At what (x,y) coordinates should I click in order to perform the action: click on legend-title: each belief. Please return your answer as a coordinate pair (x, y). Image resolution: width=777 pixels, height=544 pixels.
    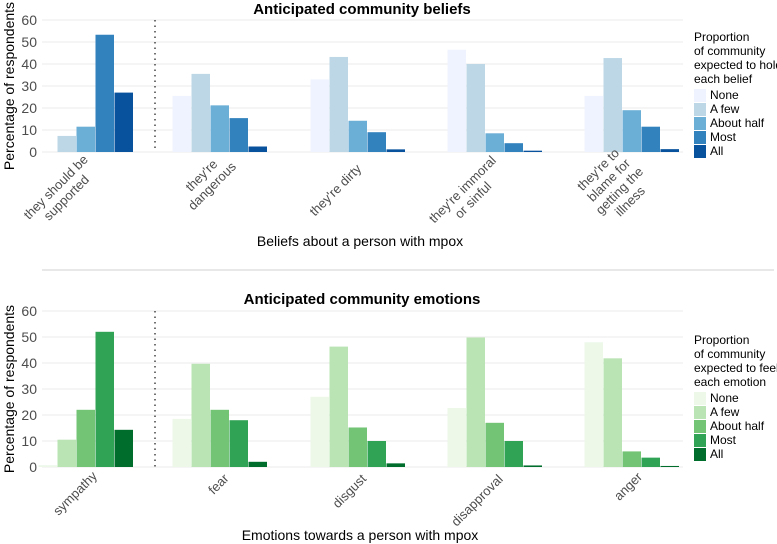
    Looking at the image, I should click on (723, 79).